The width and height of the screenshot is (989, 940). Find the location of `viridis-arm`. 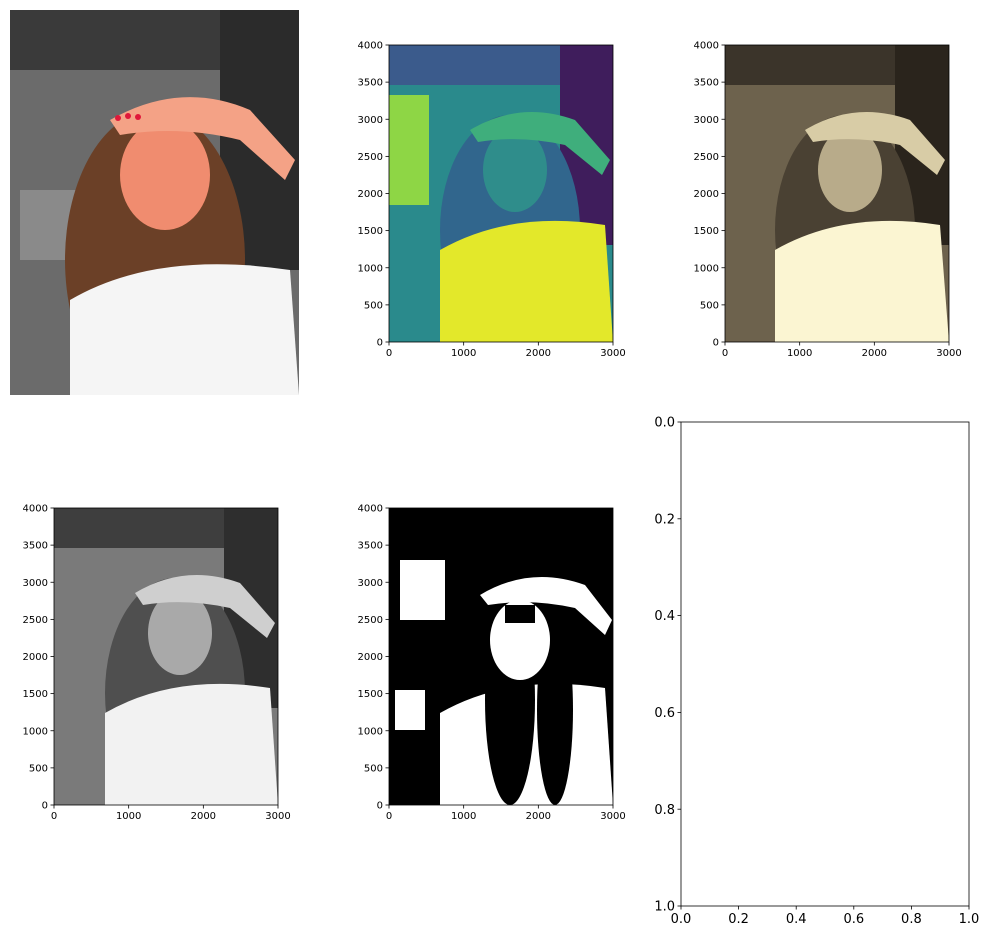

viridis-arm is located at coordinates (540, 143).